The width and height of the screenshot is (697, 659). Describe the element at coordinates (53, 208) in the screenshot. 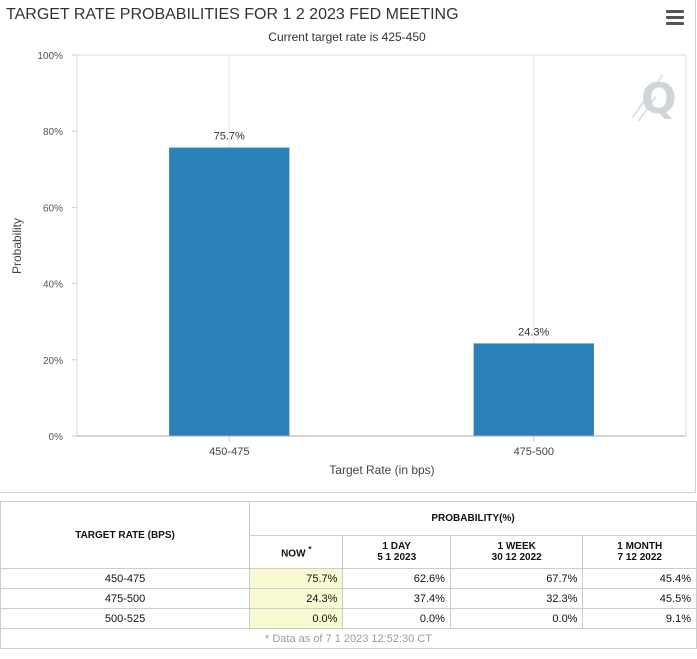

I see `y-tick-label: 60%` at that location.